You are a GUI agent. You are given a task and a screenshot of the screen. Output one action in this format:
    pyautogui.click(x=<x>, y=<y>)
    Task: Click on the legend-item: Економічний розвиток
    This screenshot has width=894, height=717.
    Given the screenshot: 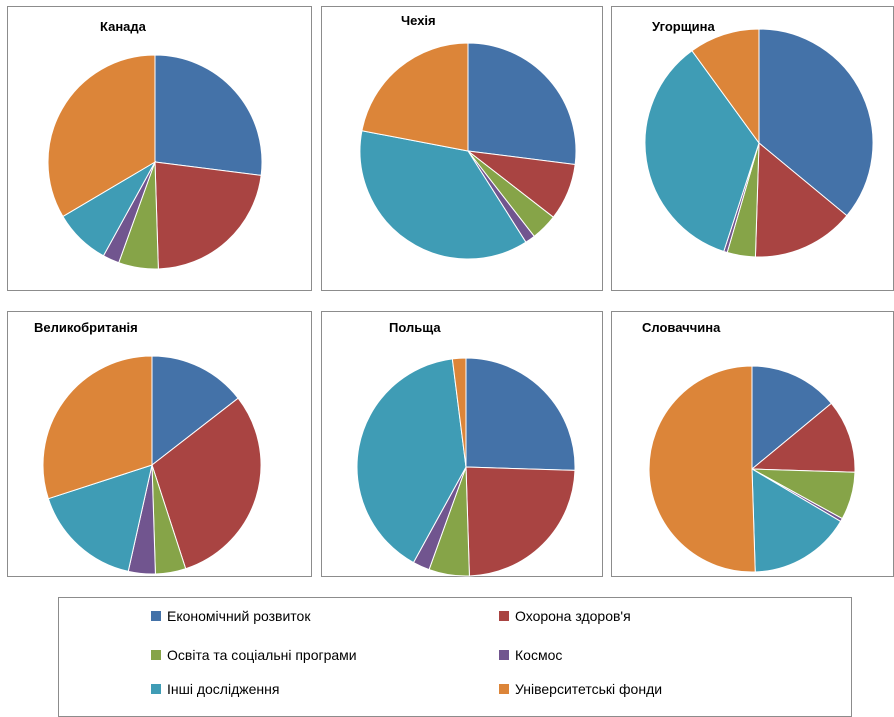 What is the action you would take?
    pyautogui.click(x=230, y=616)
    